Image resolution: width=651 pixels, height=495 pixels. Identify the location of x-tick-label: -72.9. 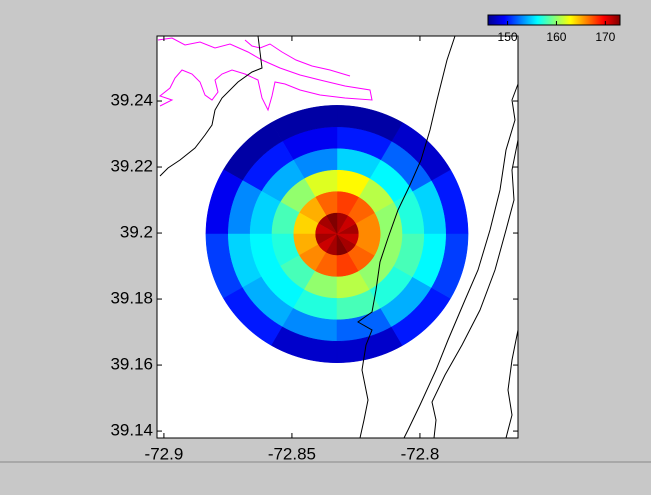
(164, 453).